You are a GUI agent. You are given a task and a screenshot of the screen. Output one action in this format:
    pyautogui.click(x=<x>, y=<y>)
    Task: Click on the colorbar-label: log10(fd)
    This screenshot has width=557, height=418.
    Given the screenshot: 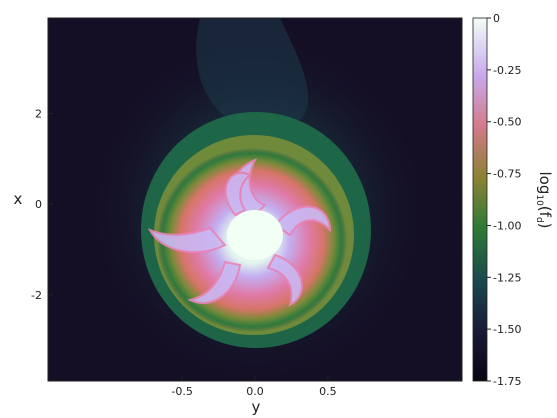 What is the action you would take?
    pyautogui.click(x=544, y=199)
    